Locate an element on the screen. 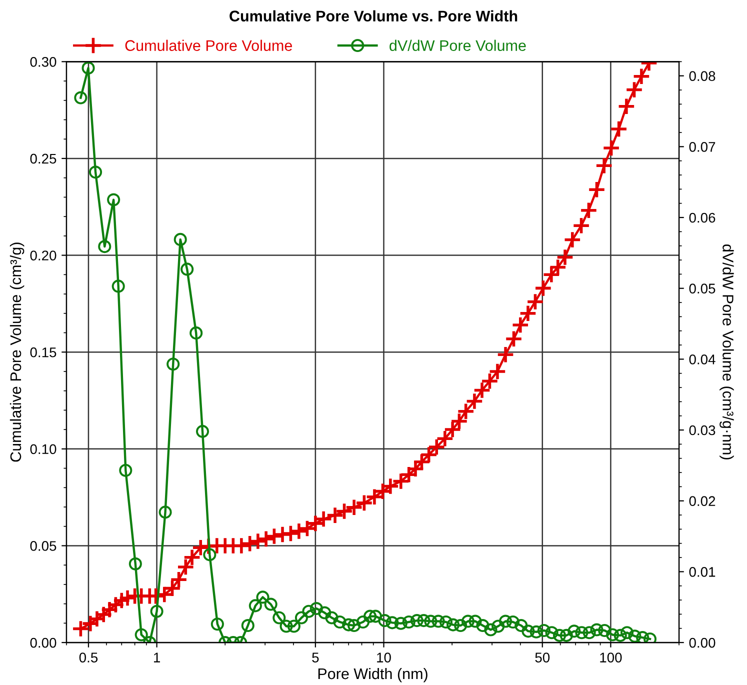 Image resolution: width=747 pixels, height=685 pixels. y2-tick-label: 0.04 is located at coordinates (702, 359).